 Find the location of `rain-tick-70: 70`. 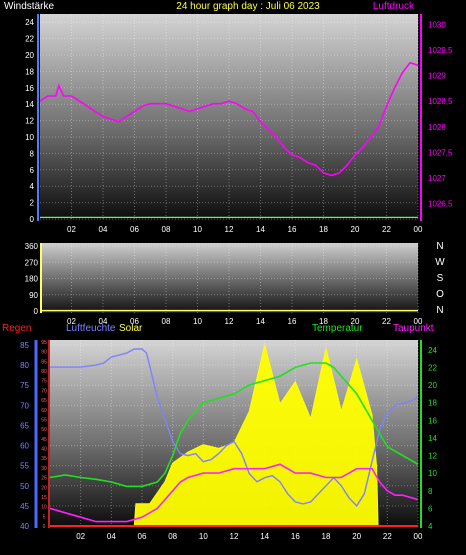

rain-tick-70: 70 is located at coordinates (44, 391).